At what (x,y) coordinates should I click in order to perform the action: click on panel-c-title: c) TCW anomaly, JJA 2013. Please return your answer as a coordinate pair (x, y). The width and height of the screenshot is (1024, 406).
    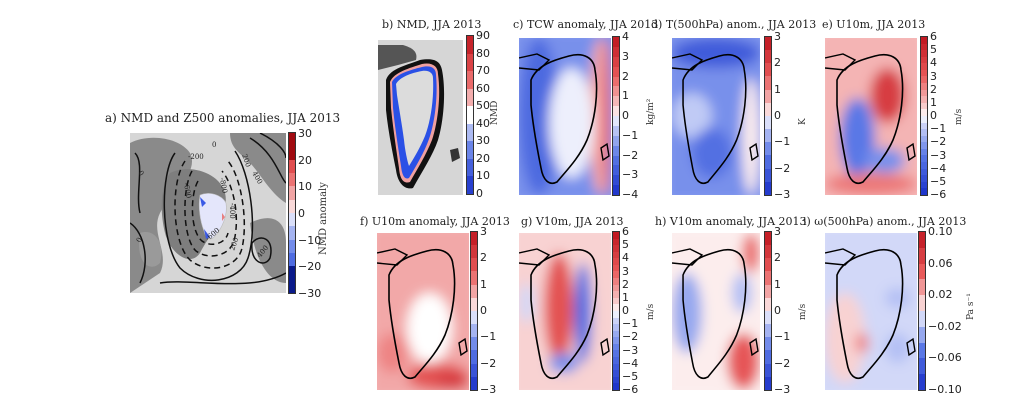
    Looking at the image, I should click on (586, 24).